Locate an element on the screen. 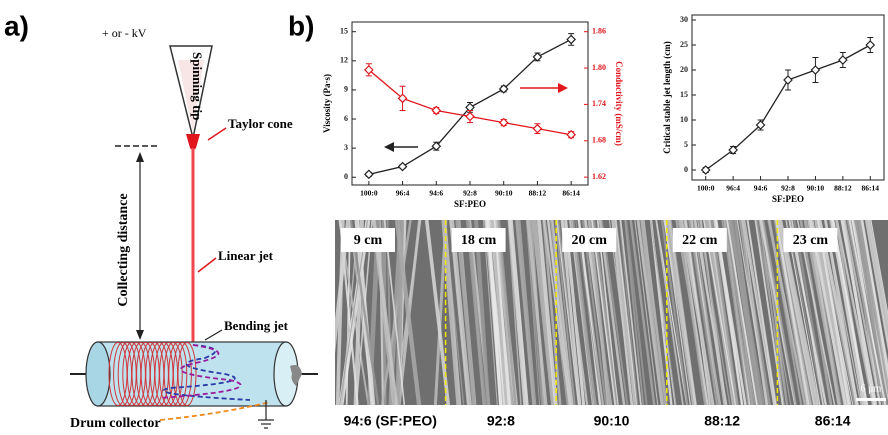 The width and height of the screenshot is (888, 435). distance-label: 23 cm is located at coordinates (811, 240).